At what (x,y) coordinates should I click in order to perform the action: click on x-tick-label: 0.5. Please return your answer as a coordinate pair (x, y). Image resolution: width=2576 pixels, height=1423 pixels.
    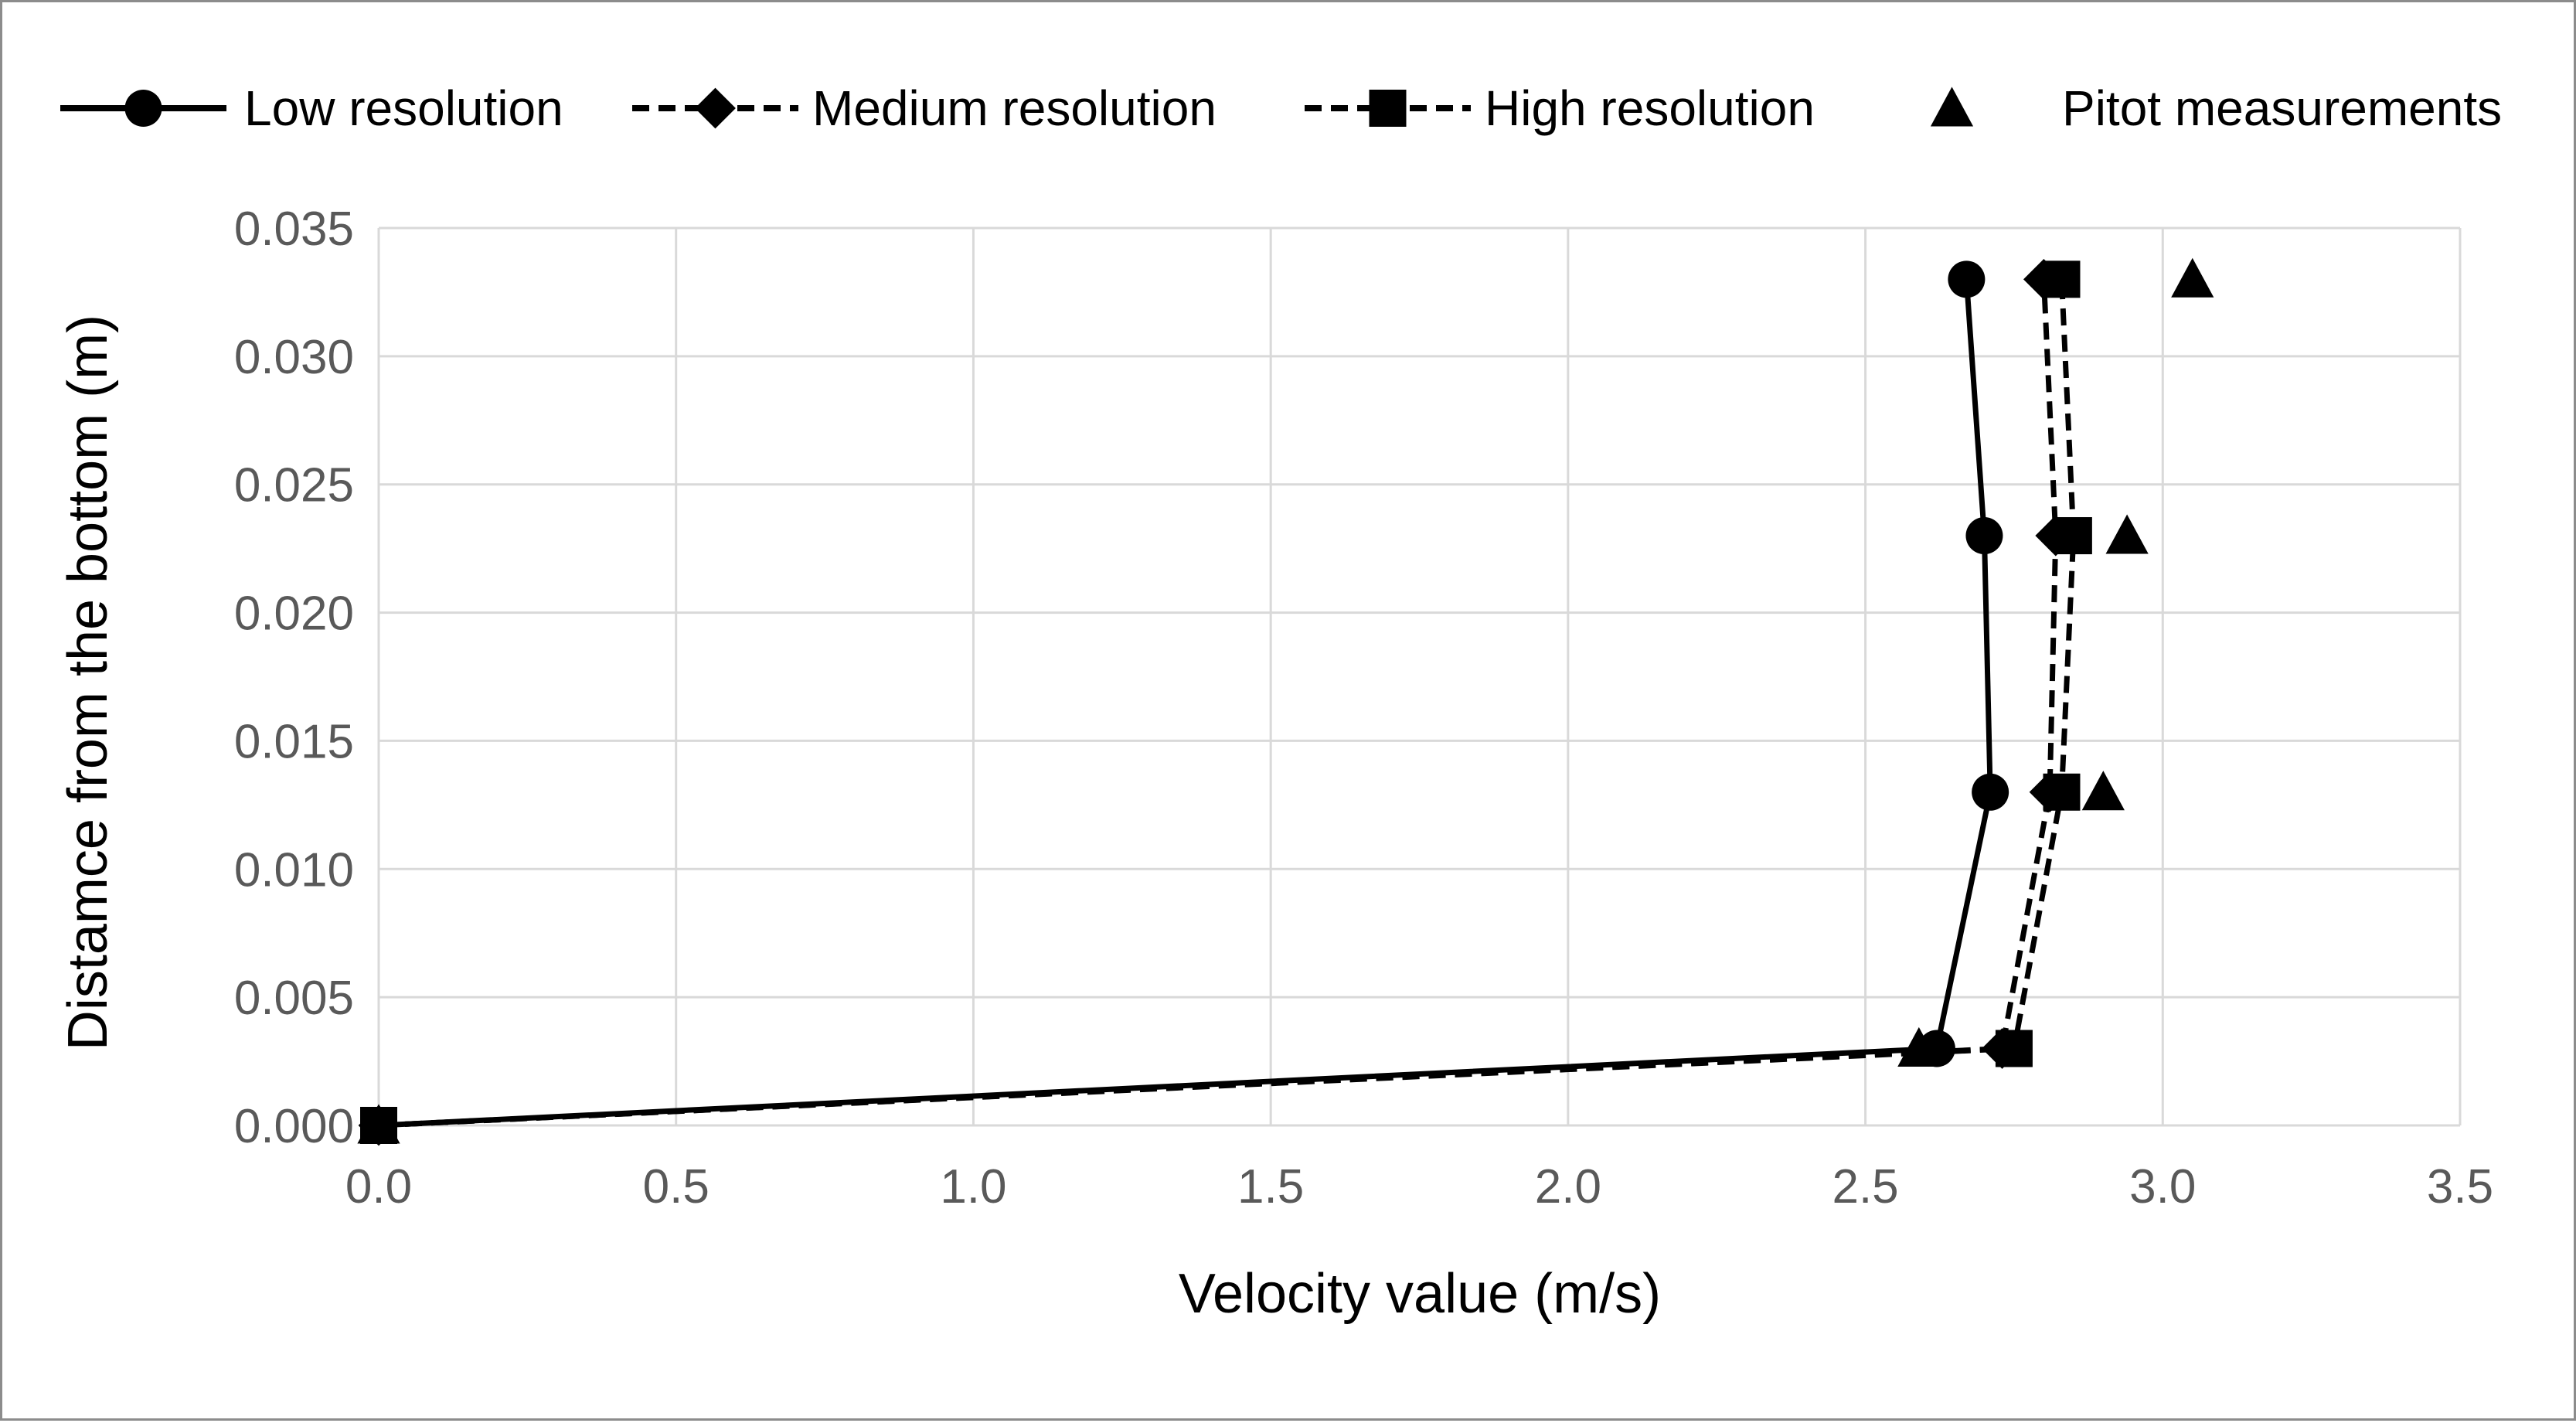
    Looking at the image, I should click on (676, 1187).